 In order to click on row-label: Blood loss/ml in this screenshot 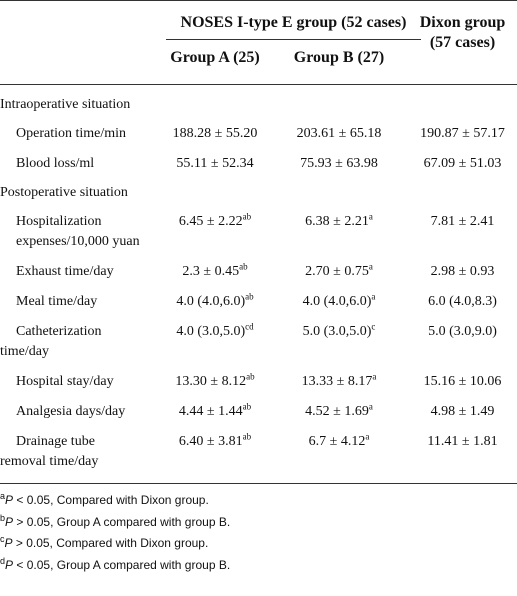, I will do `click(80, 164)`.